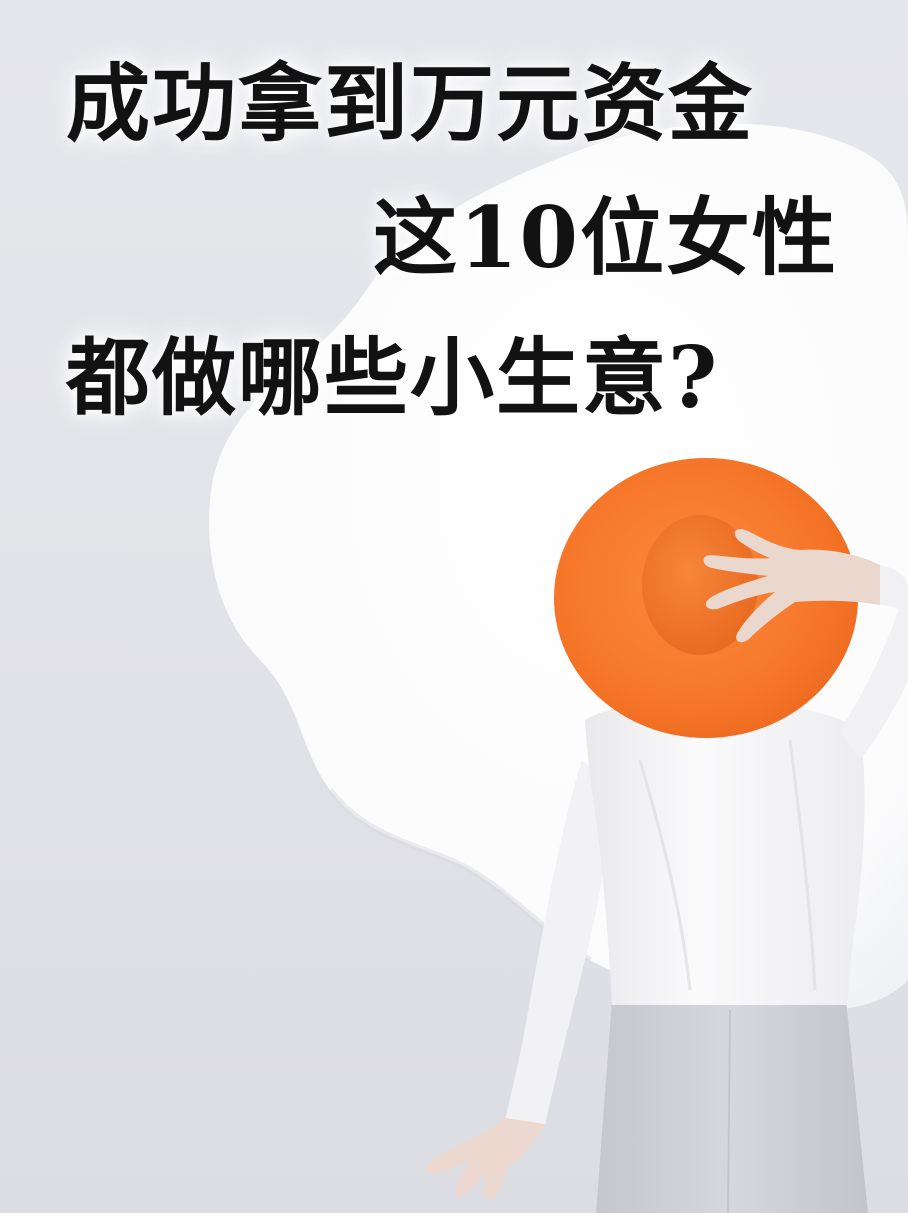  I want to click on woman-right-sleeve, so click(874, 675).